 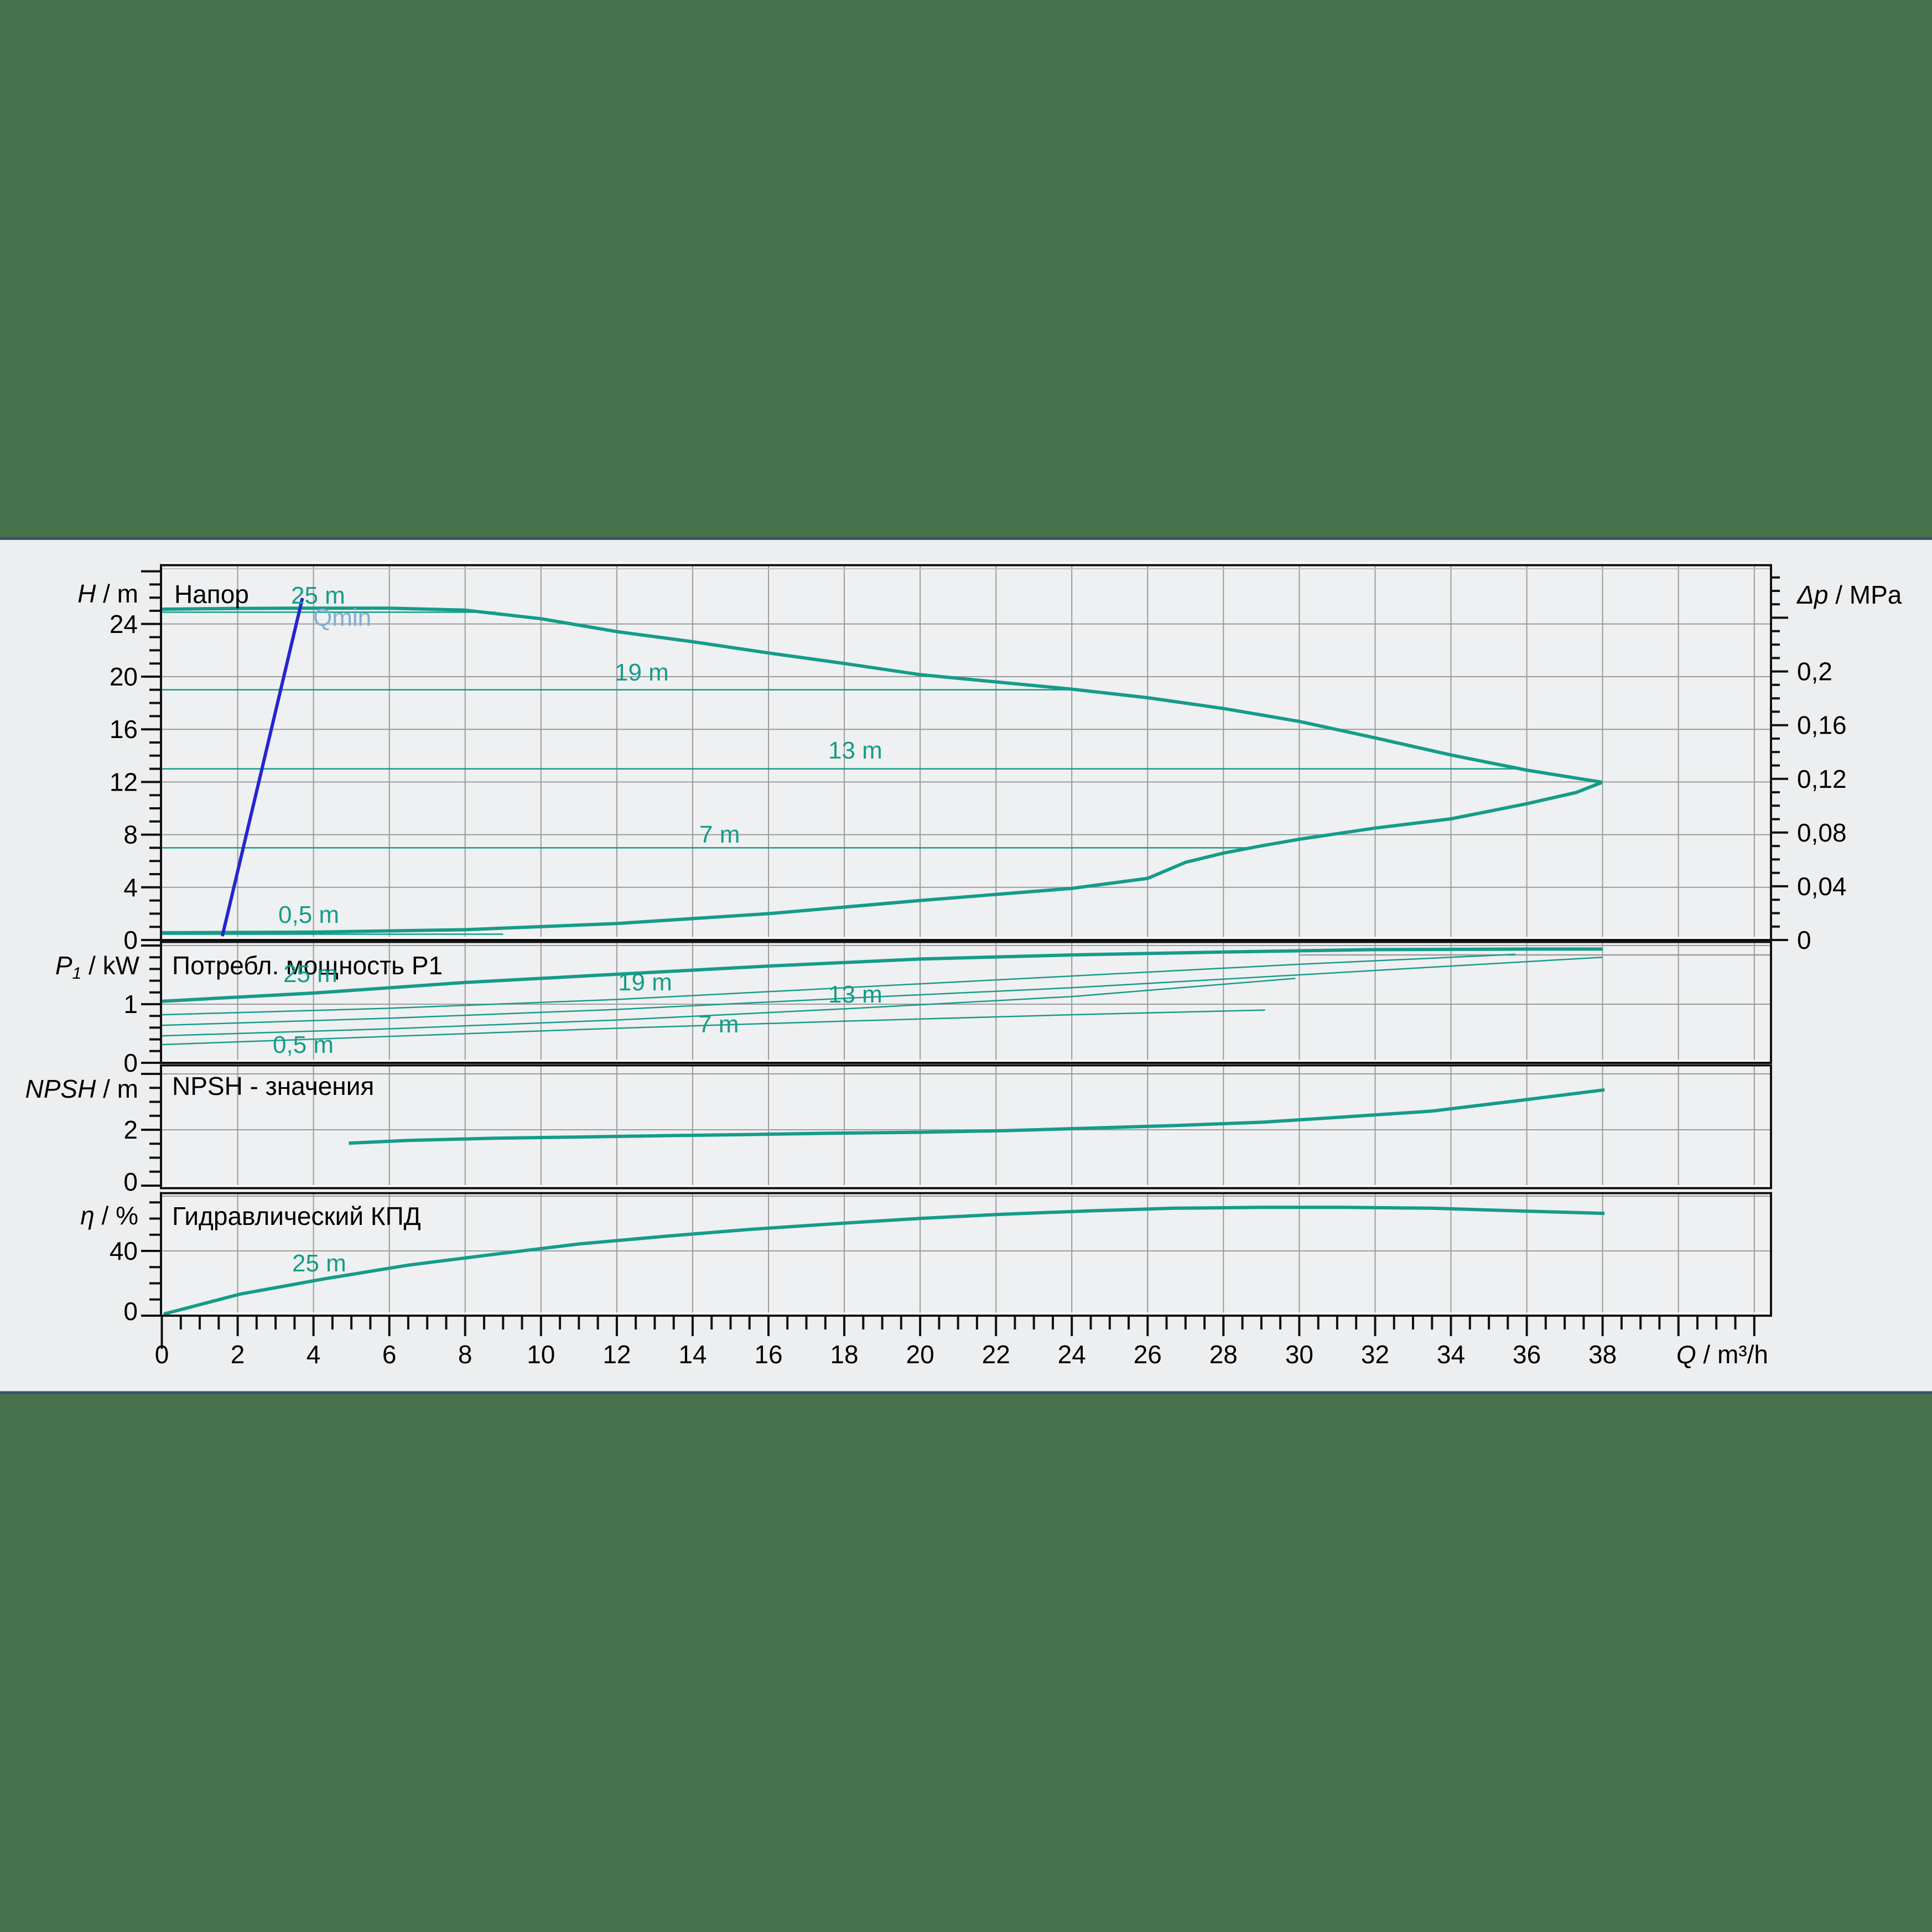 What do you see at coordinates (1527, 1354) in the screenshot?
I see `svg-text: 36` at bounding box center [1527, 1354].